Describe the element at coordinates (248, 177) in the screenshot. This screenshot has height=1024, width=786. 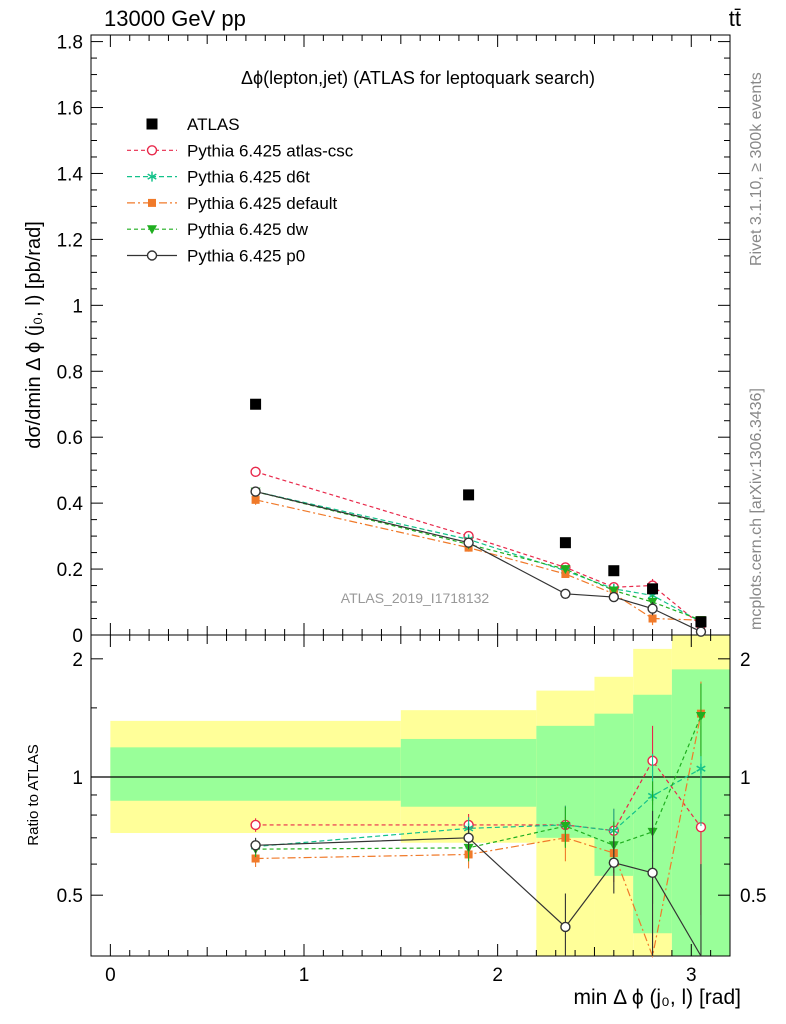
I see `legend-label: Pythia 6.425 d6t` at that location.